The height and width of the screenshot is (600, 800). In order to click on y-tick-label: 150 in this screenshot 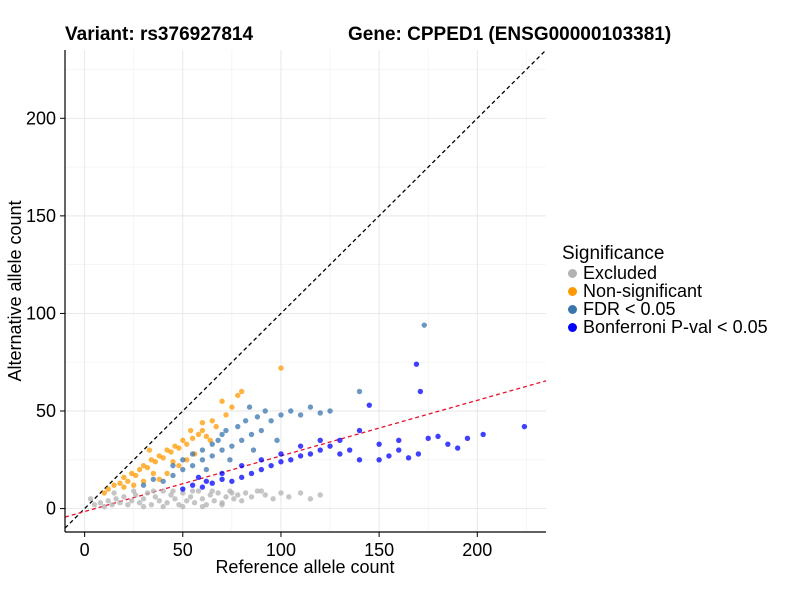, I will do `click(41, 216)`.